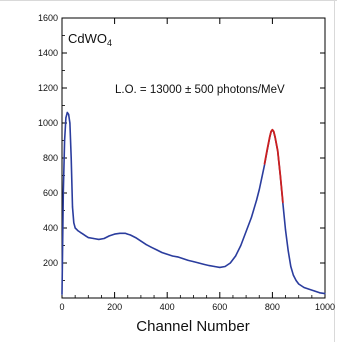  What do you see at coordinates (48, 123) in the screenshot?
I see `y-tick-label-4: 1000` at bounding box center [48, 123].